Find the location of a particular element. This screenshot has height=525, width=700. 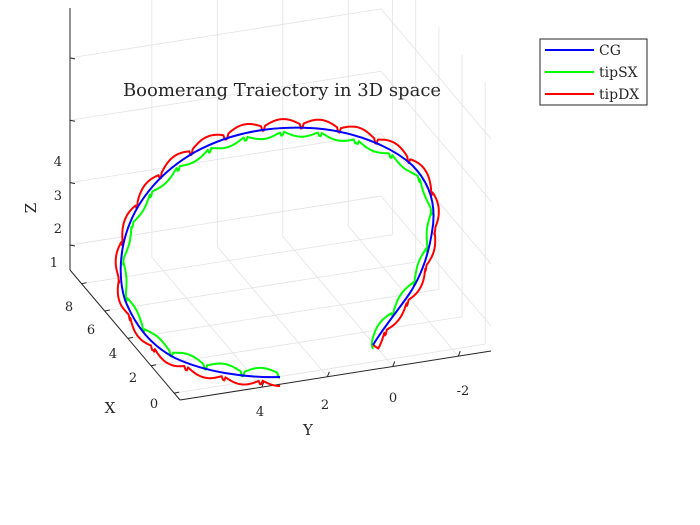

chart-title: Boomerang Traiectory in 3D space is located at coordinates (282, 90).